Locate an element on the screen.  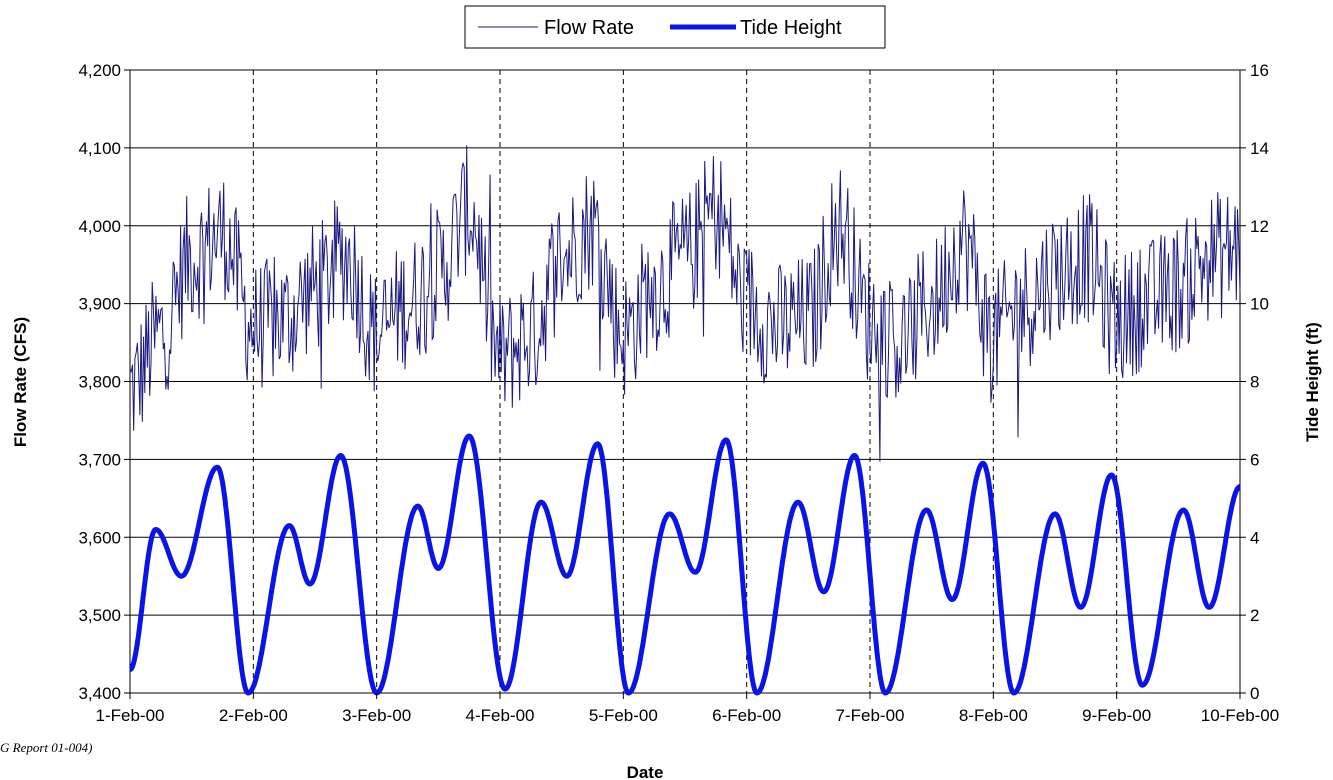
x-tick-label: 1-Feb-00 is located at coordinates (130, 715).